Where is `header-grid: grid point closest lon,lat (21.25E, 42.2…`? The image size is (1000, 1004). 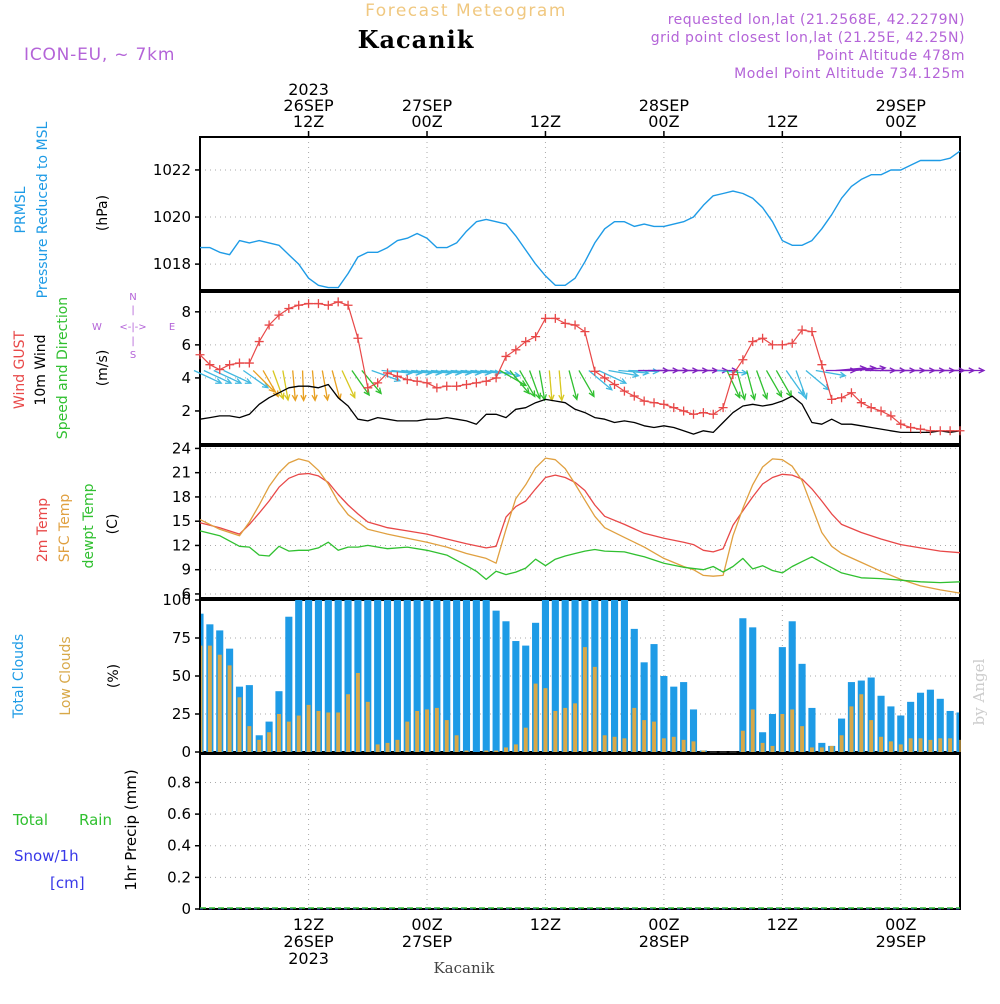
header-grid: grid point closest lon,lat (21.25E, 42.2… is located at coordinates (808, 38).